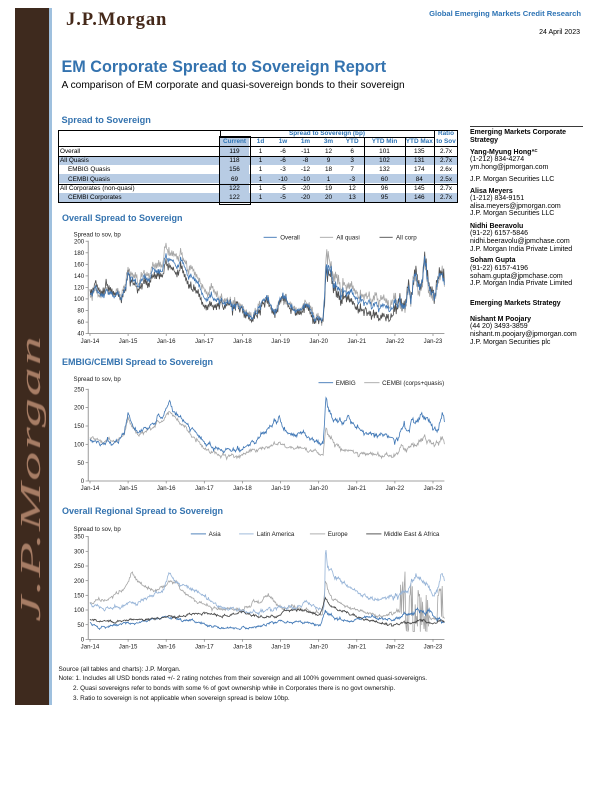 This screenshot has width=612, height=792. What do you see at coordinates (346, 383) in the screenshot?
I see `svg-text: EMBIG` at bounding box center [346, 383].